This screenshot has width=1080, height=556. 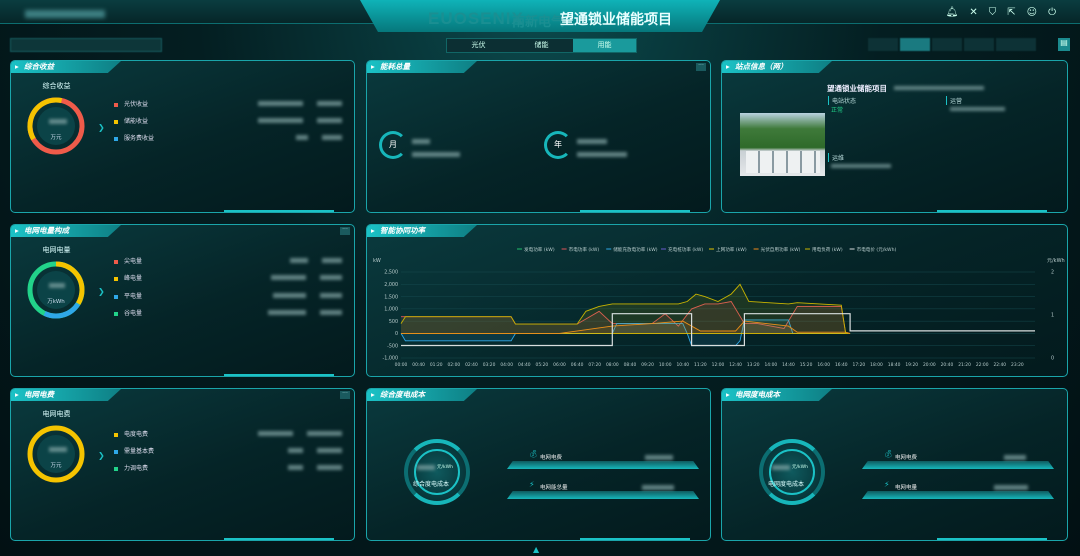 I want to click on x-tick-label: 04:40, so click(x=524, y=365).